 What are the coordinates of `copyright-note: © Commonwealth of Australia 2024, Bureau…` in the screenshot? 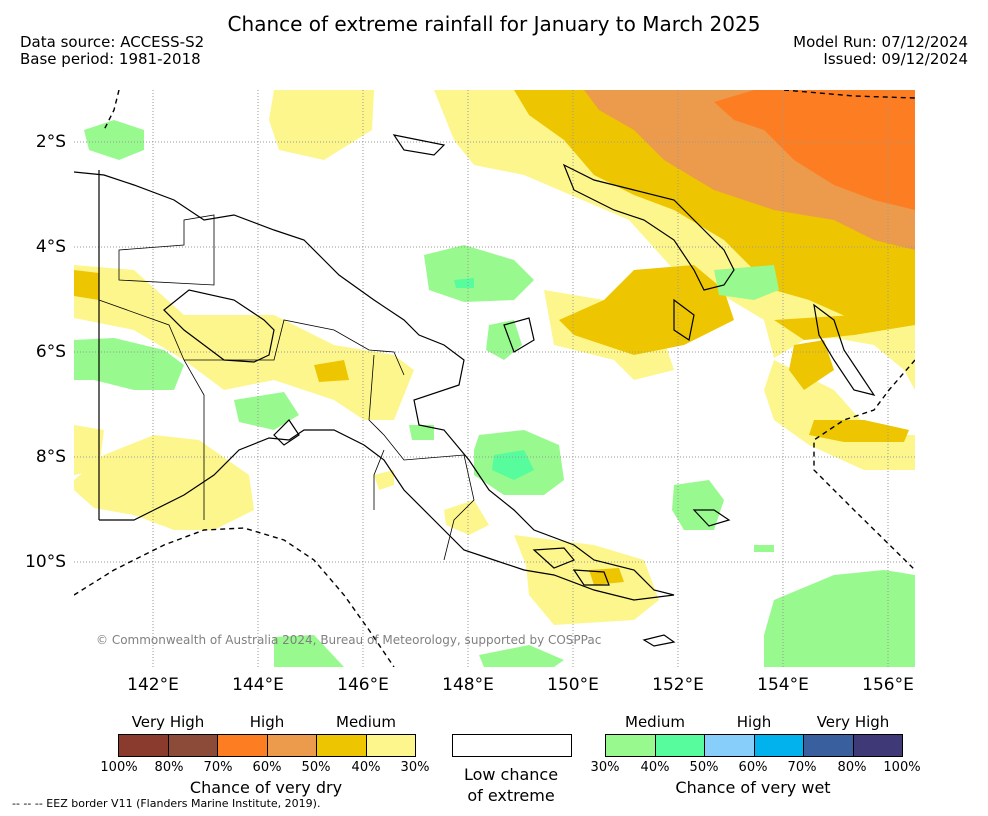 It's located at (349, 640).